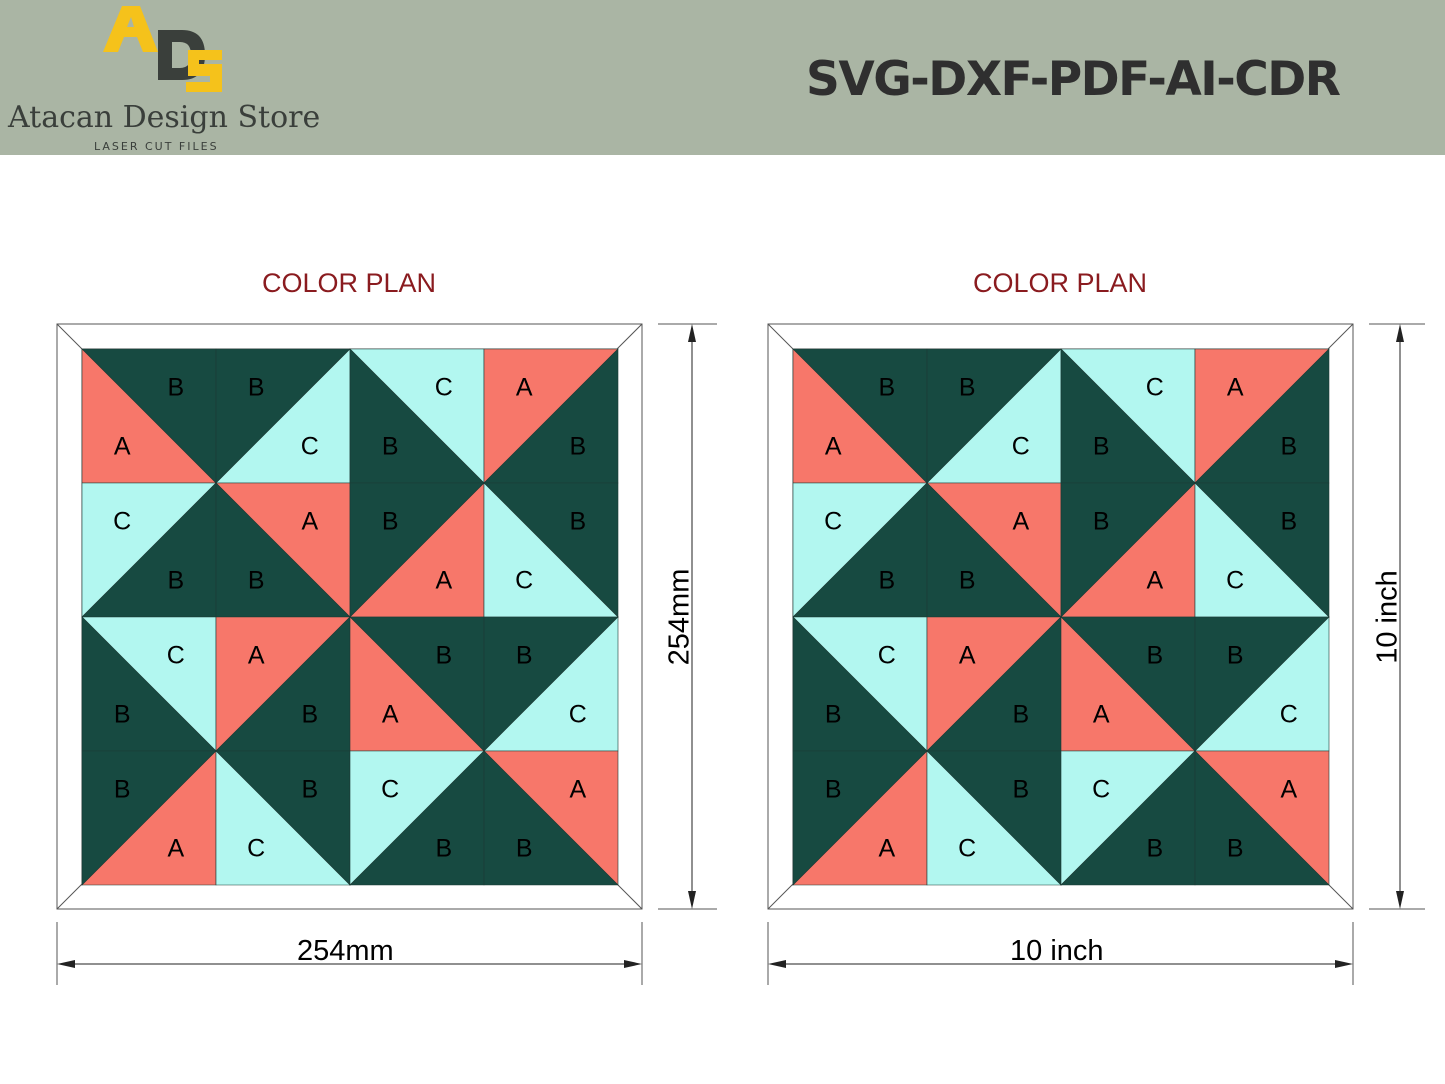 This screenshot has width=1445, height=1084. I want to click on header-background, so click(722, 77).